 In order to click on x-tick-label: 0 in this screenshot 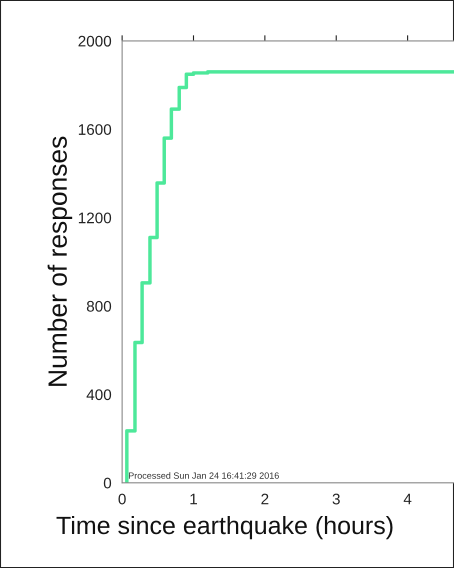, I will do `click(122, 499)`.